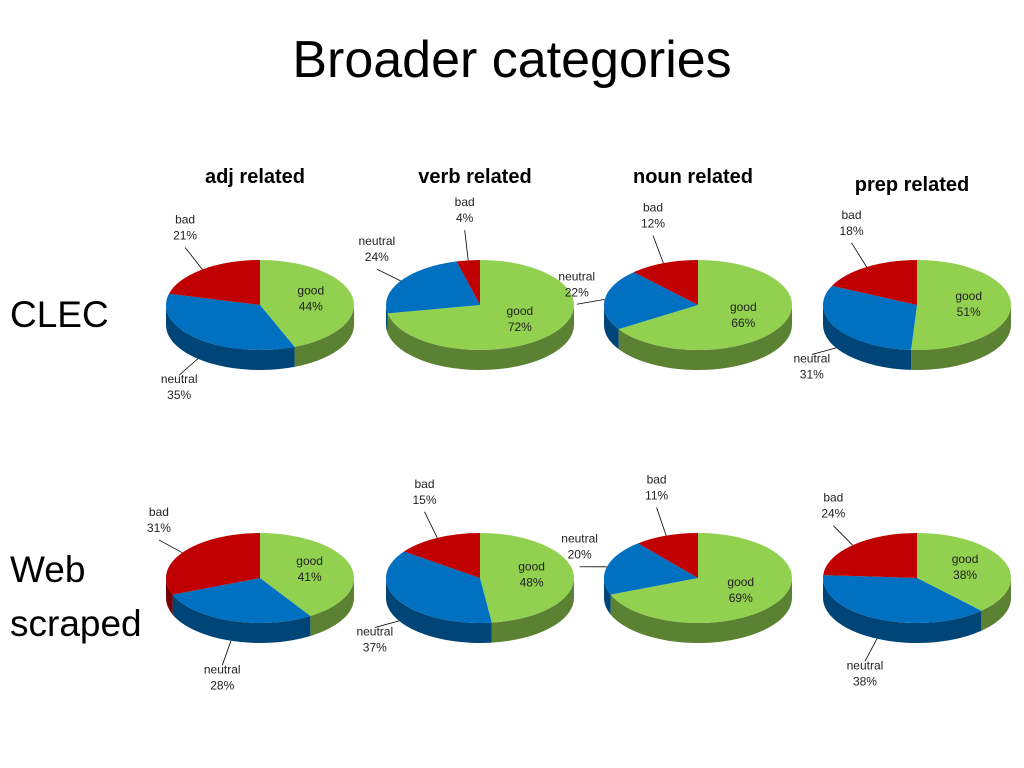 This screenshot has width=1024, height=768. I want to click on label-value: 72%, so click(520, 327).